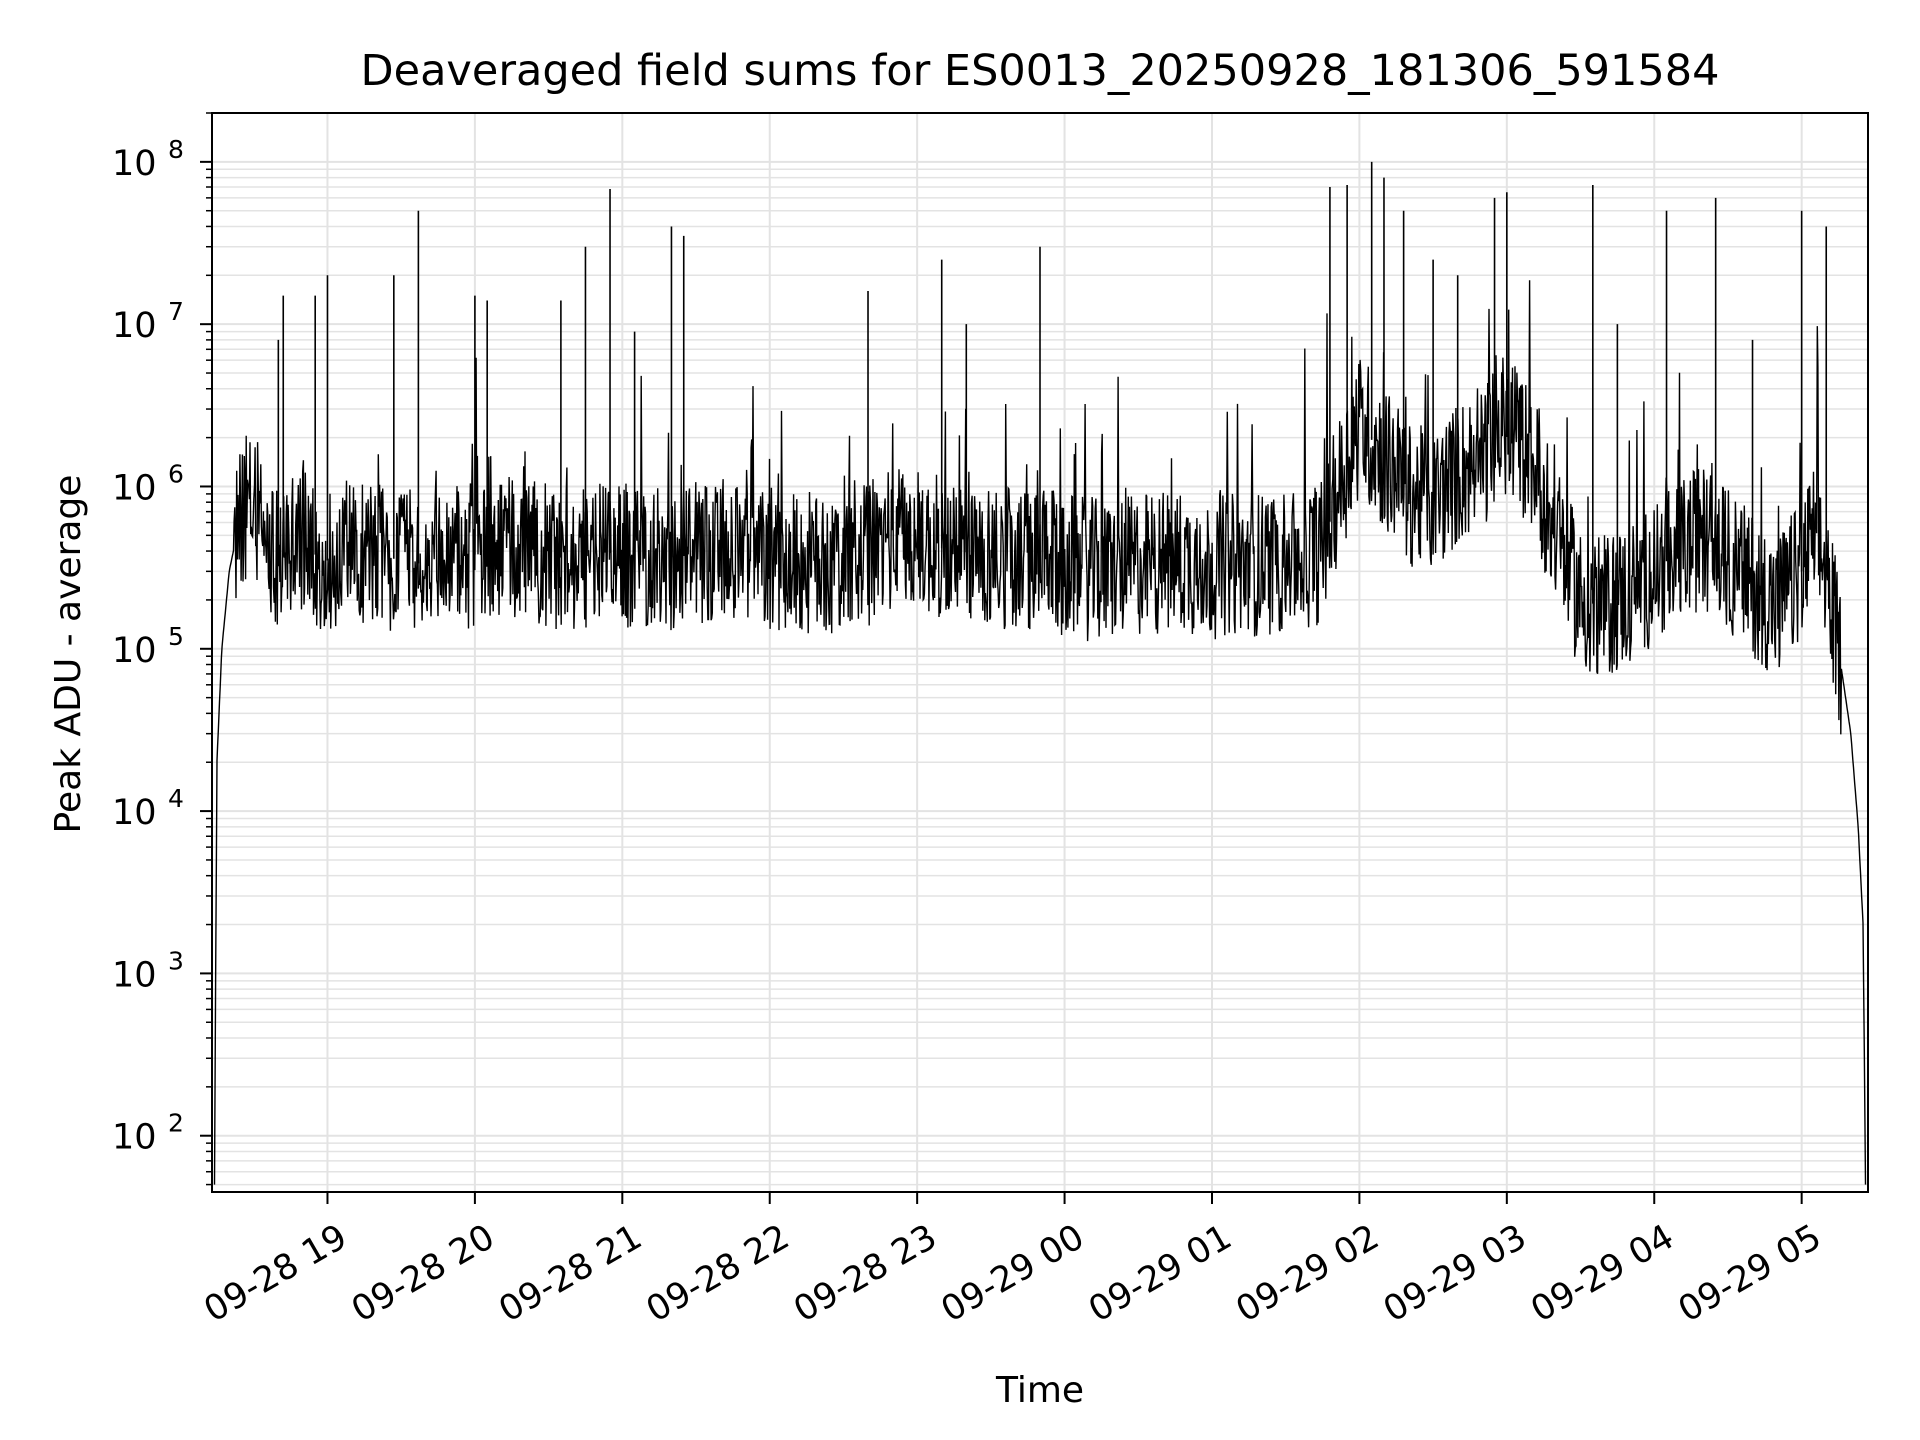 The image size is (1920, 1440). Describe the element at coordinates (1039, 1390) in the screenshot. I see `x-axis-title: Time` at that location.